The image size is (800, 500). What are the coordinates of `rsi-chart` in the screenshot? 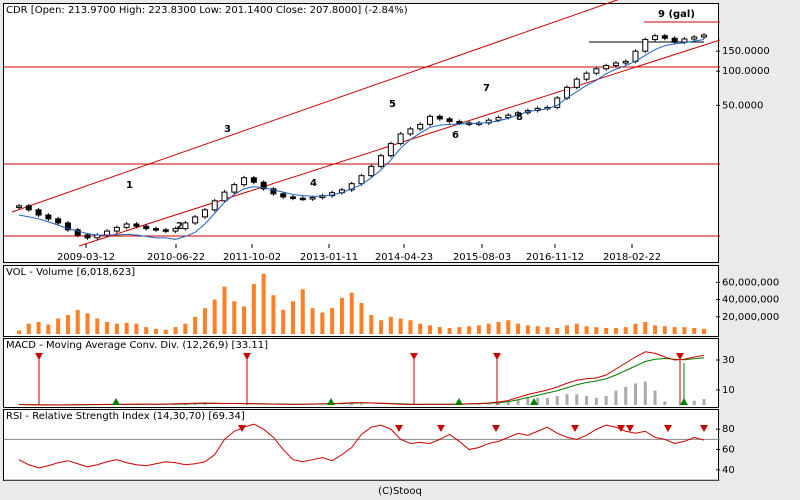 It's located at (362, 452).